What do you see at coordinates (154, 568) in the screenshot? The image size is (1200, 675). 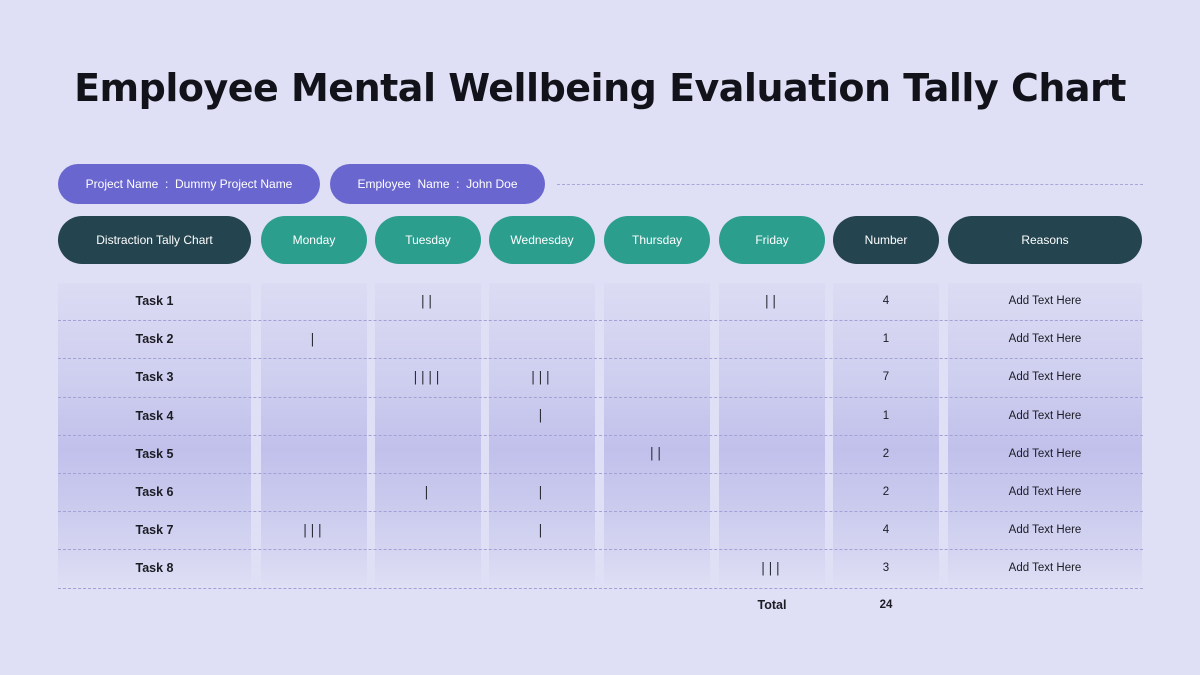 I see `task-name: Task 8` at bounding box center [154, 568].